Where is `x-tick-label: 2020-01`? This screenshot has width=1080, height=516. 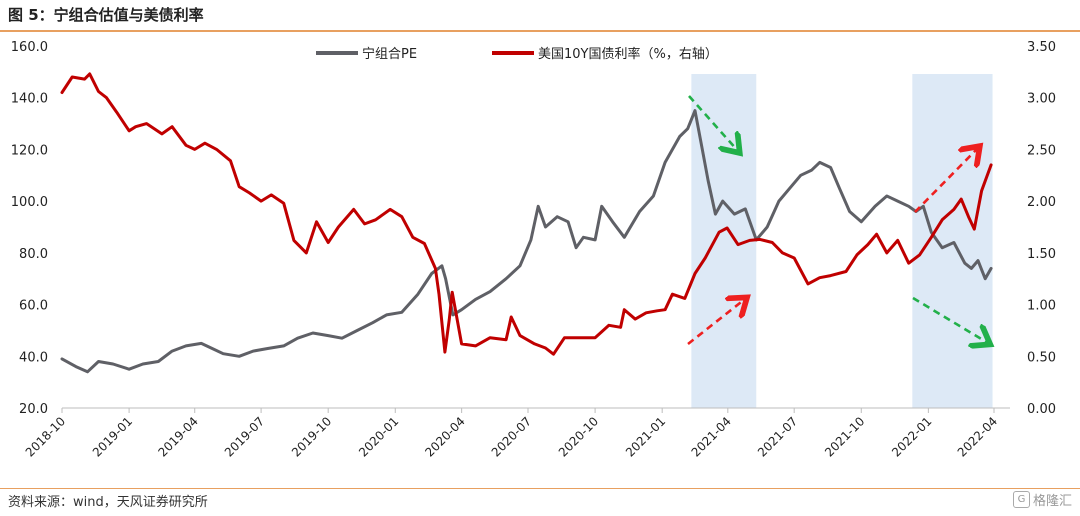
x-tick-label: 2020-01 is located at coordinates (378, 436).